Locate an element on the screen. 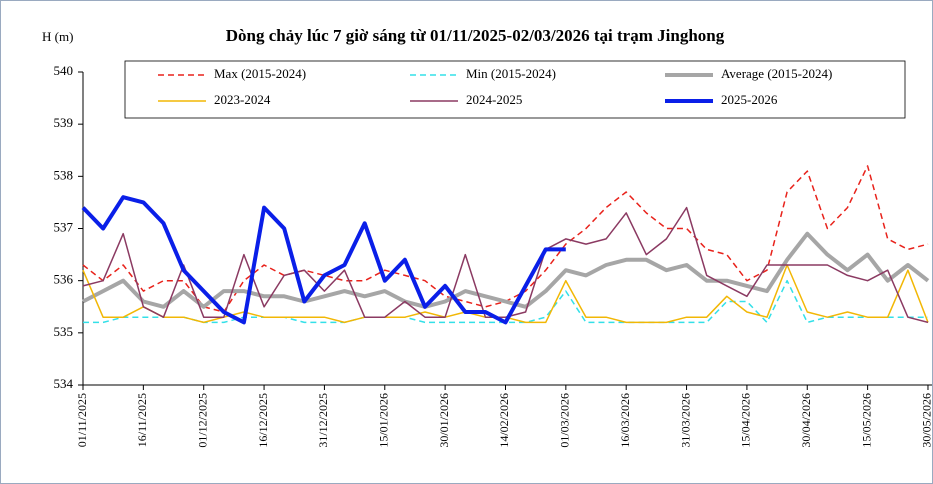 This screenshot has width=933, height=484. y-tick-label: 538 is located at coordinates (64, 174).